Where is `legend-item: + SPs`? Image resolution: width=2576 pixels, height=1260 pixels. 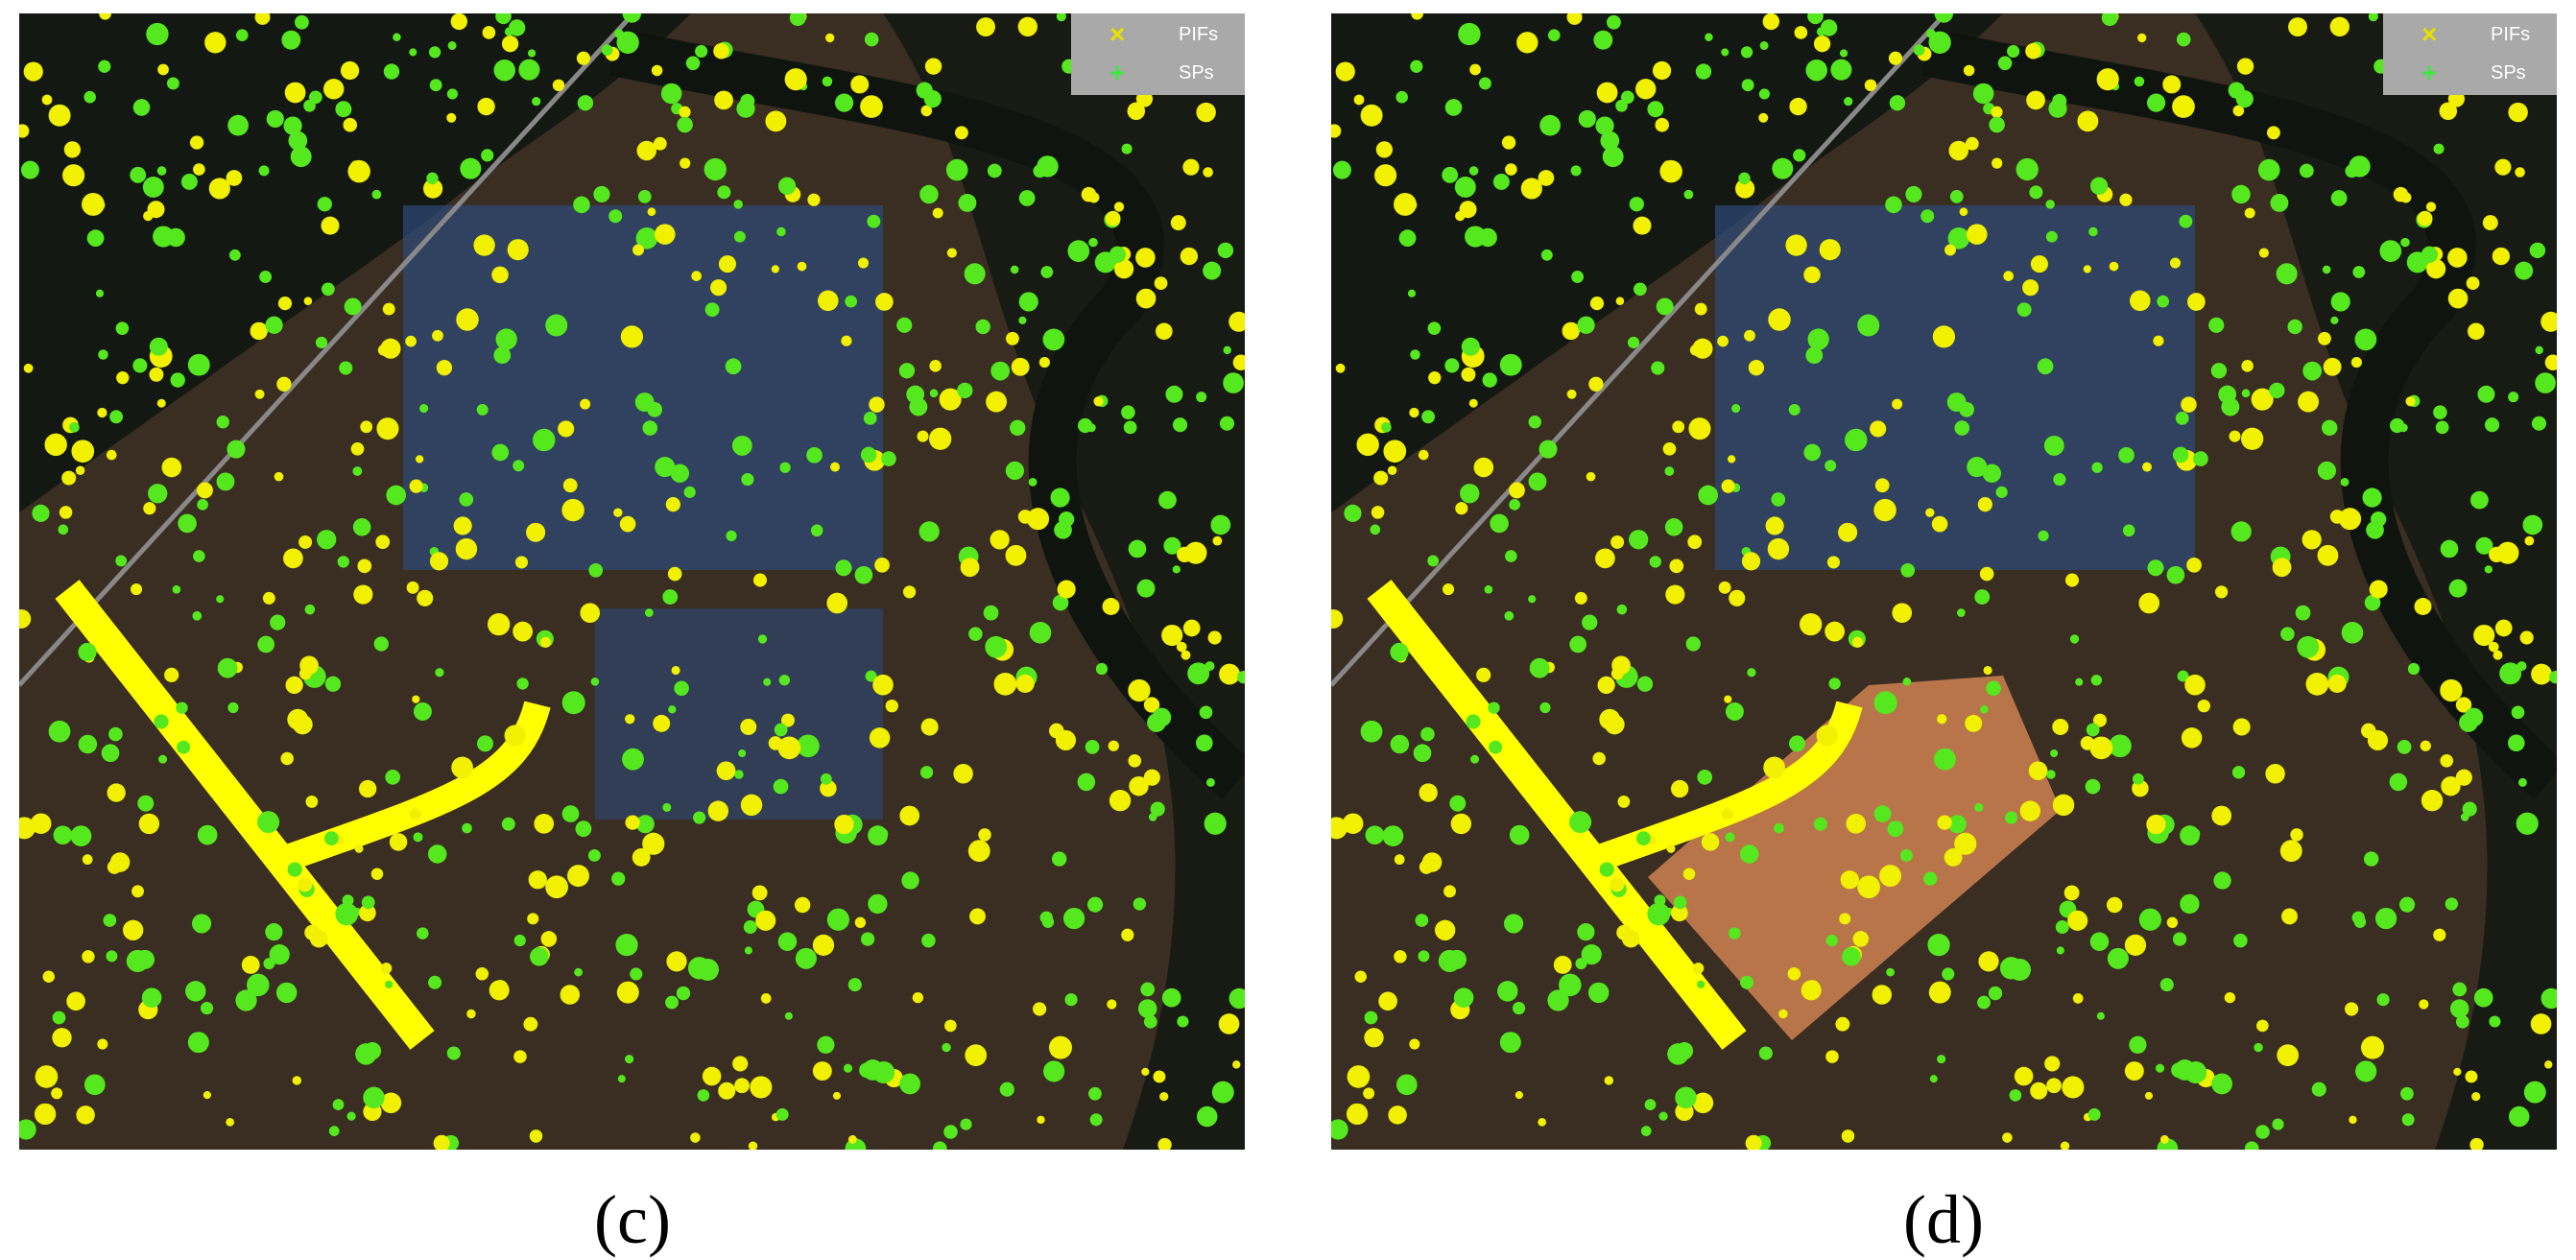
legend-item: + SPs is located at coordinates (1158, 73).